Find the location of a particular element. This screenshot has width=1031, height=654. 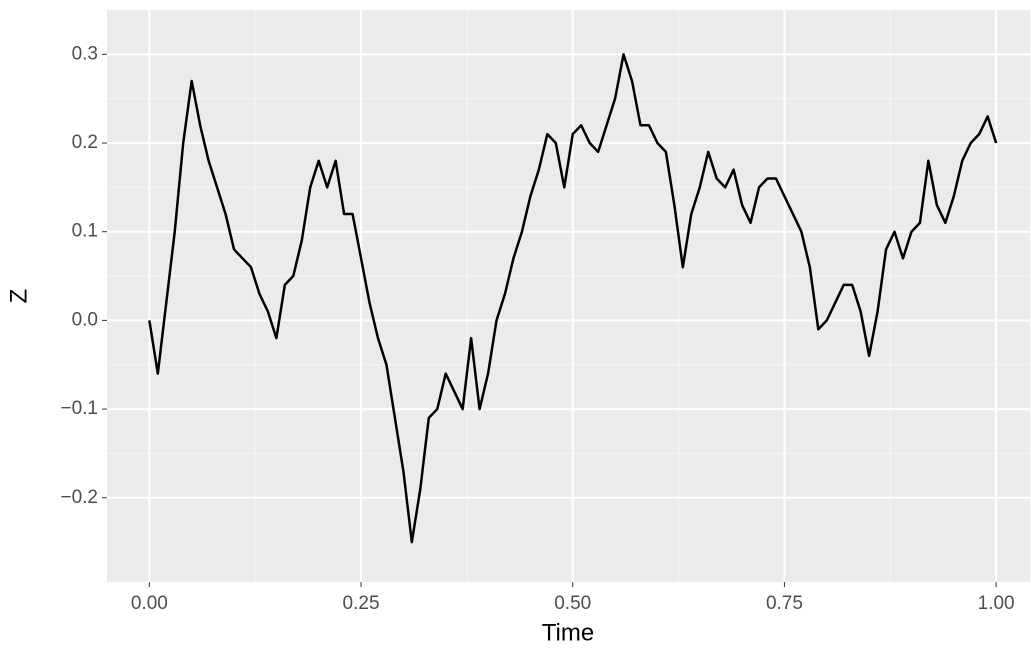

x-axis-title: Time is located at coordinates (568, 632).